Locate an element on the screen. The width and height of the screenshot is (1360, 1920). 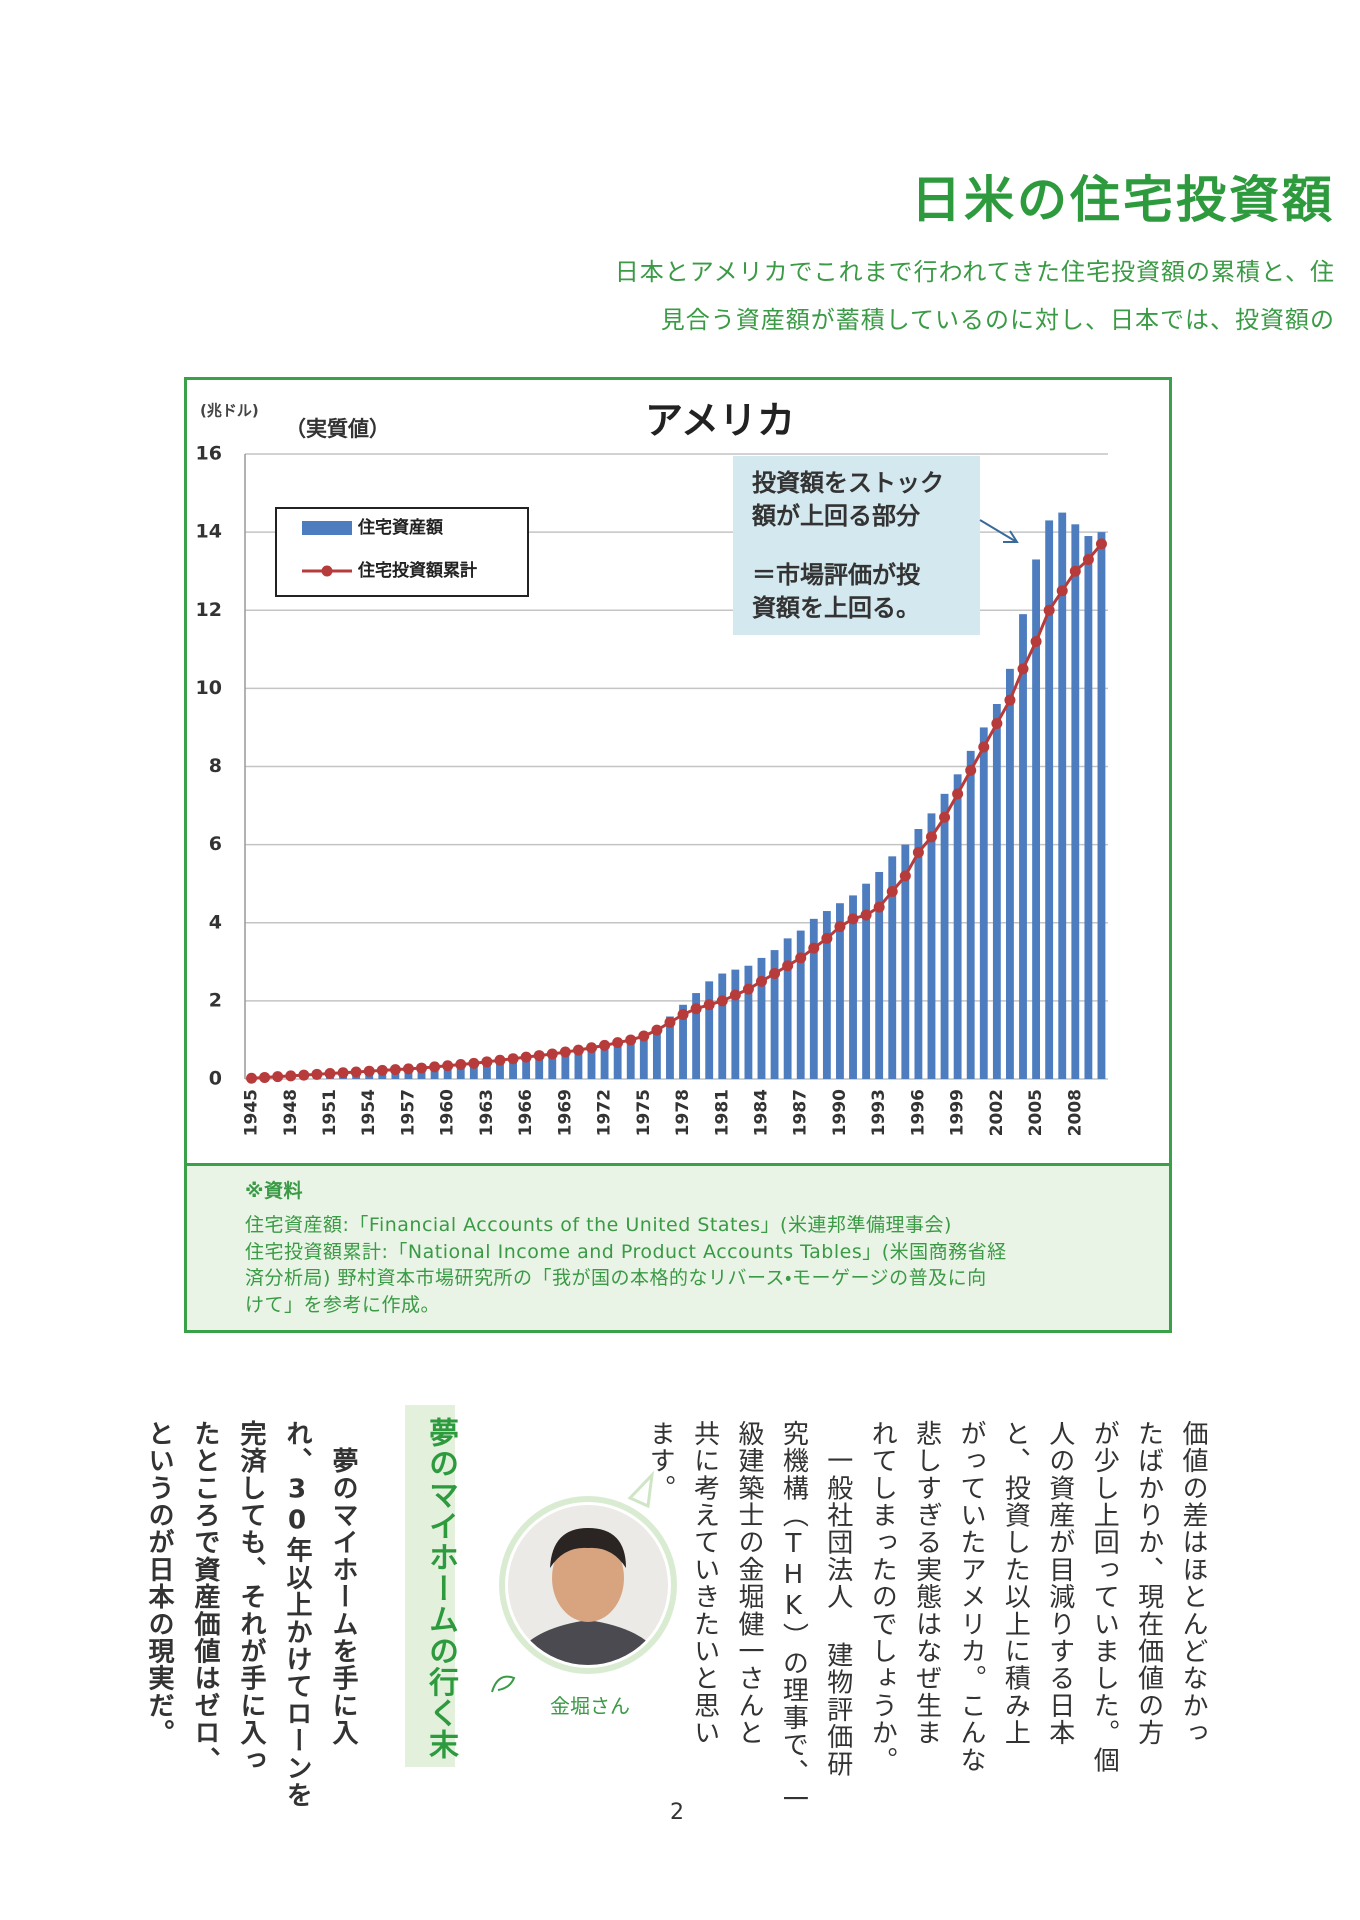
leaf-icon is located at coordinates (503, 1684).